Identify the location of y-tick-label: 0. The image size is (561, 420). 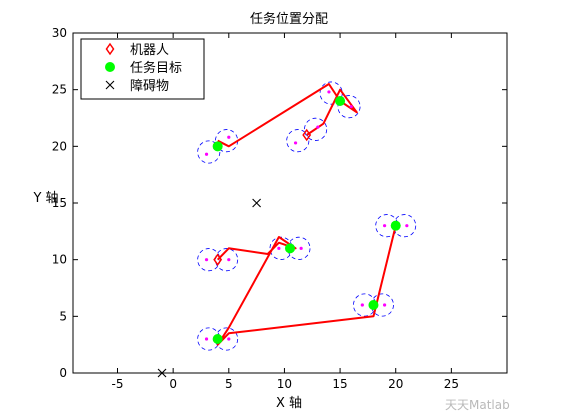
(63, 373).